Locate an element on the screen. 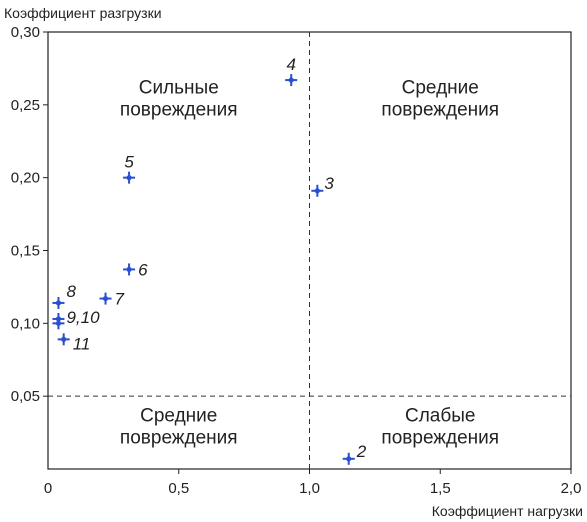 The image size is (587, 522). data-point: 11 is located at coordinates (74, 343).